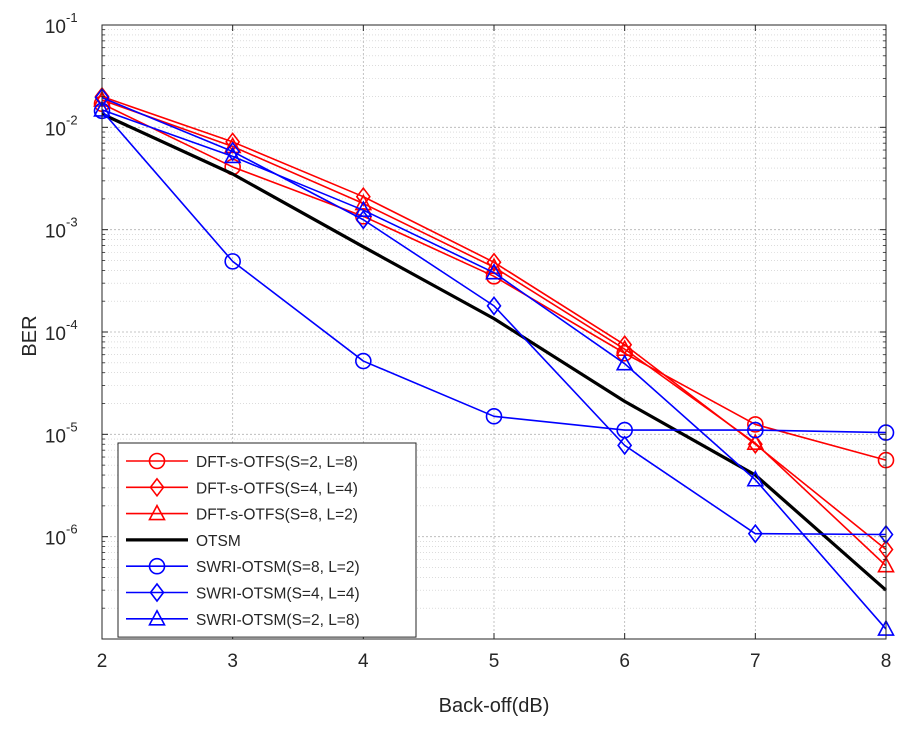 Image resolution: width=914 pixels, height=737 pixels. What do you see at coordinates (363, 661) in the screenshot?
I see `x-tick-label: 4` at bounding box center [363, 661].